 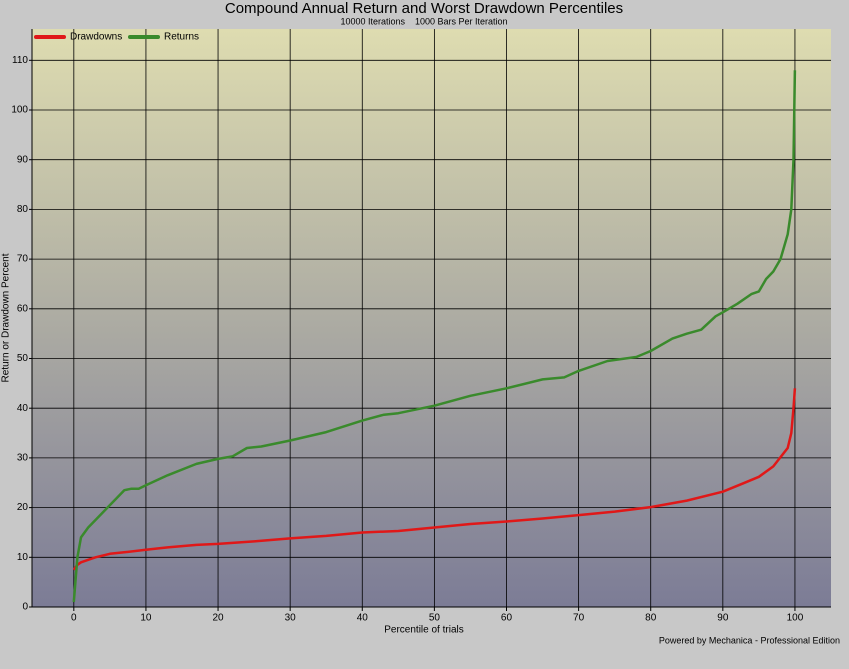 I want to click on y-tick-label: 60, so click(x=23, y=308).